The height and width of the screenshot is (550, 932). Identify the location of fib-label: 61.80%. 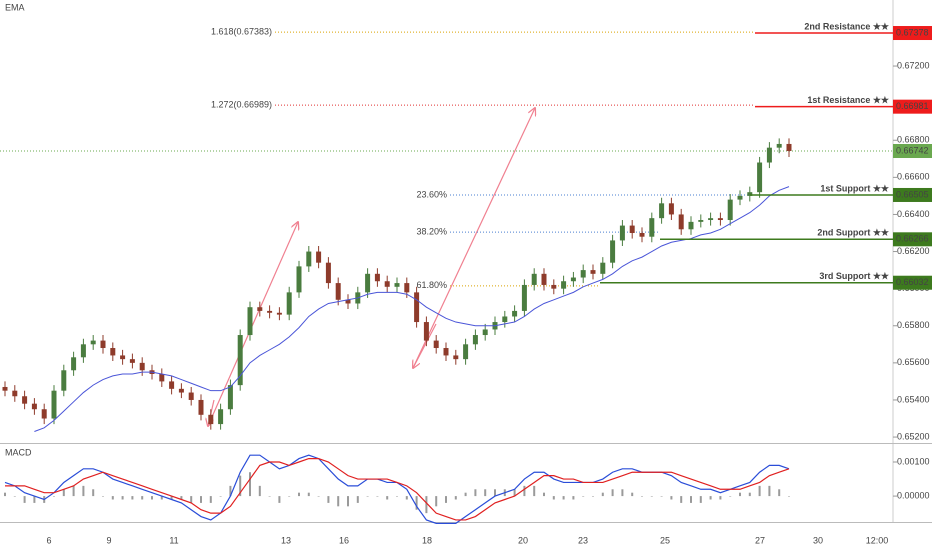
(431, 285).